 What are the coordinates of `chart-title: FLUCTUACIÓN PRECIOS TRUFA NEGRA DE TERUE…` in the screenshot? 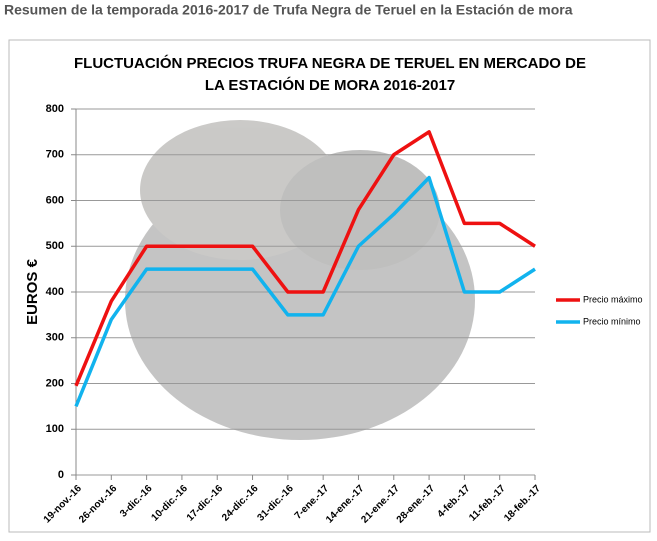 It's located at (330, 63).